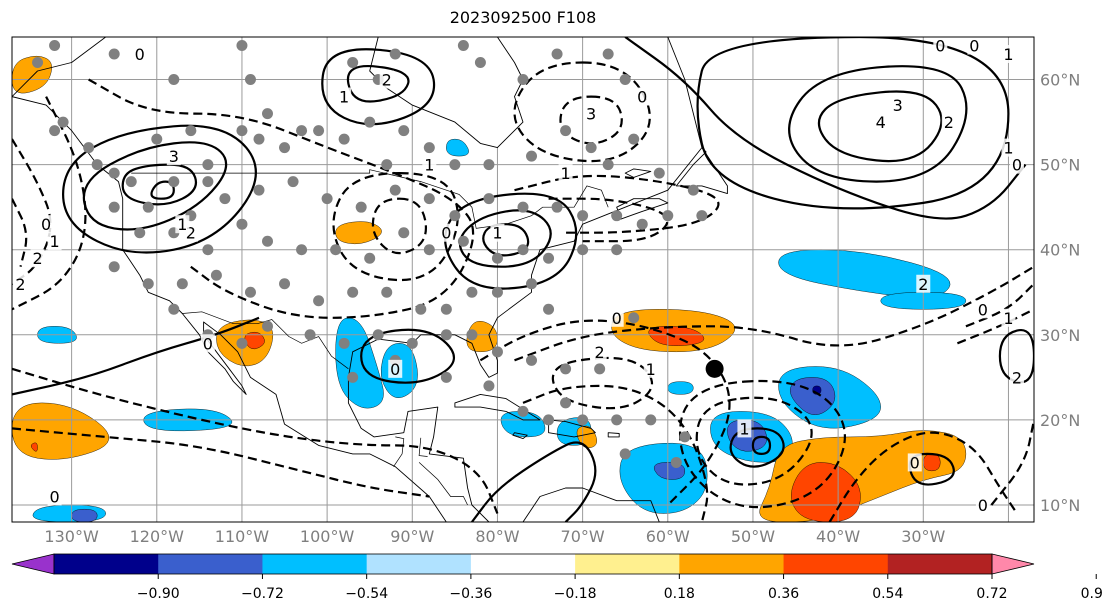 This screenshot has width=1102, height=613. I want to click on contour-label: 2, so click(923, 284).